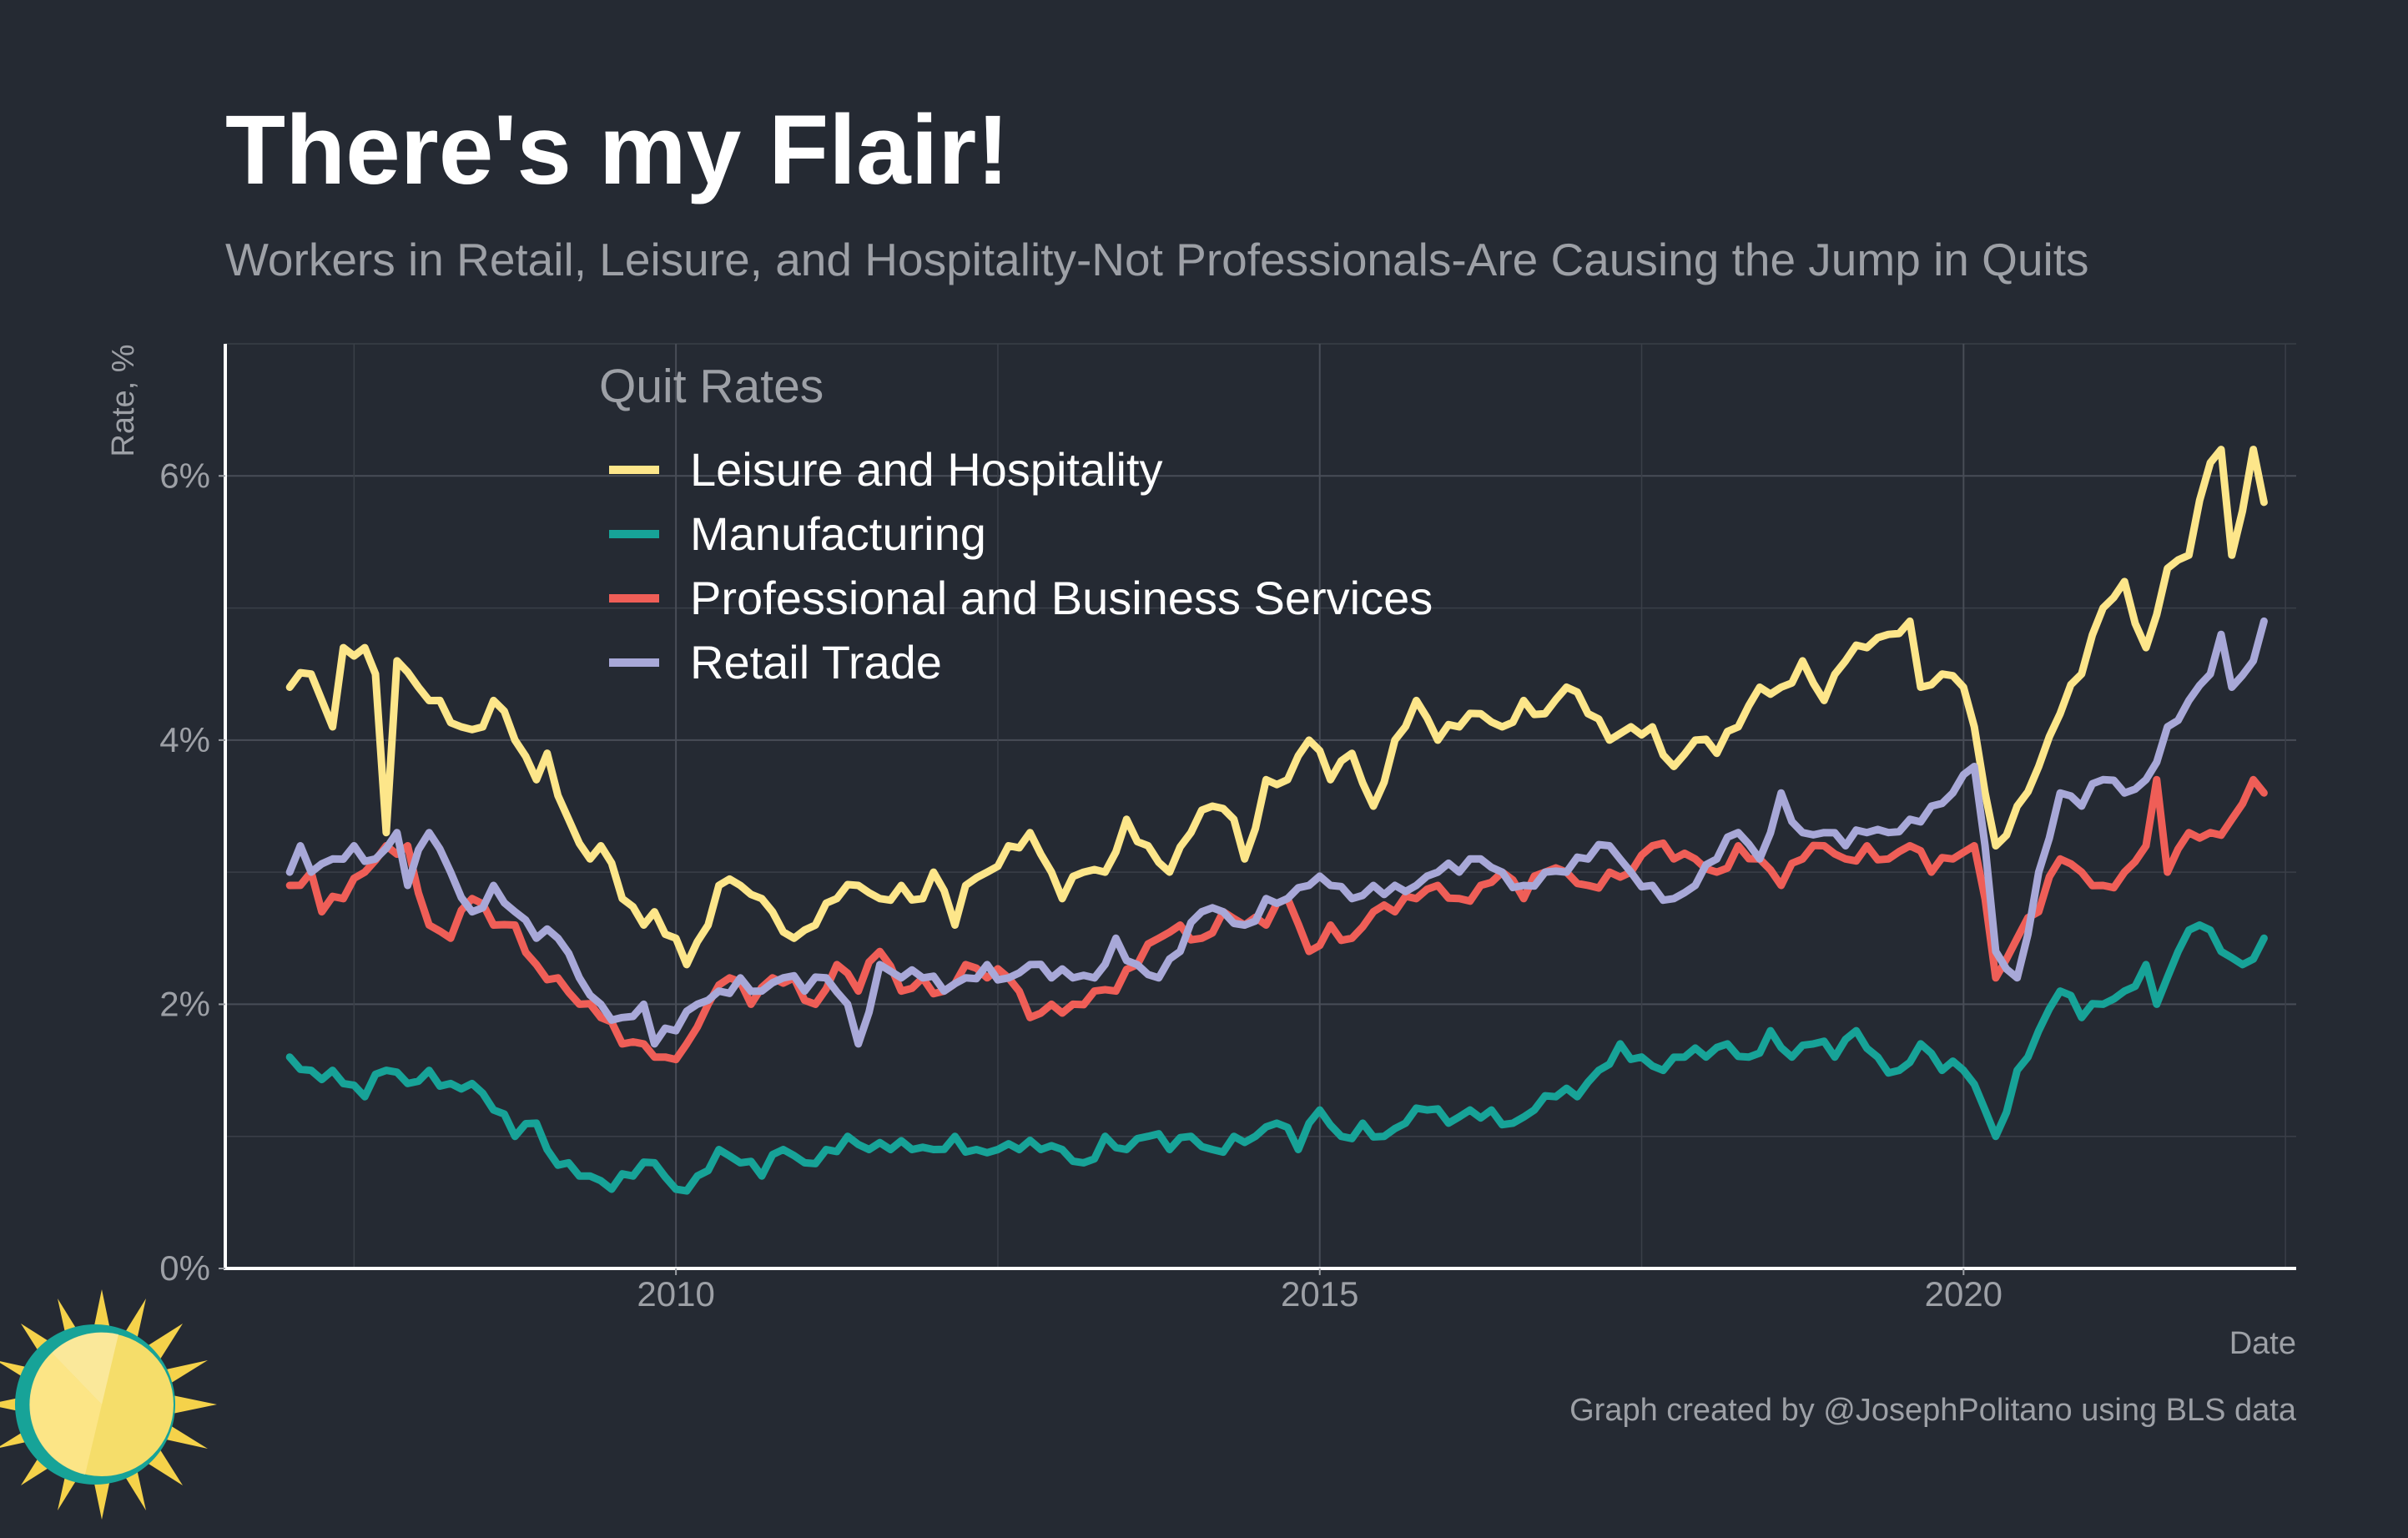 This screenshot has width=2408, height=1538. What do you see at coordinates (184, 475) in the screenshot?
I see `y-tick-label: 6%` at bounding box center [184, 475].